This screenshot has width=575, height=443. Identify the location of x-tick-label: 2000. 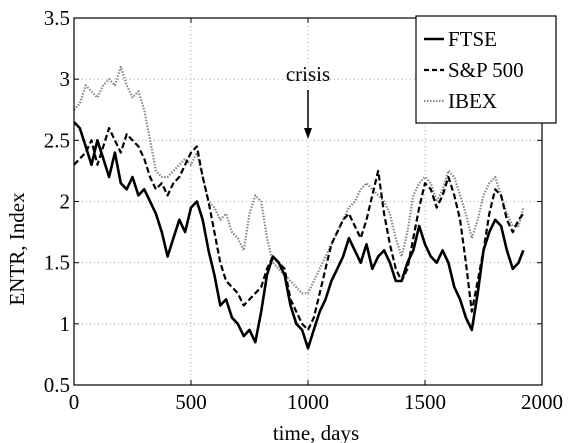
(542, 402).